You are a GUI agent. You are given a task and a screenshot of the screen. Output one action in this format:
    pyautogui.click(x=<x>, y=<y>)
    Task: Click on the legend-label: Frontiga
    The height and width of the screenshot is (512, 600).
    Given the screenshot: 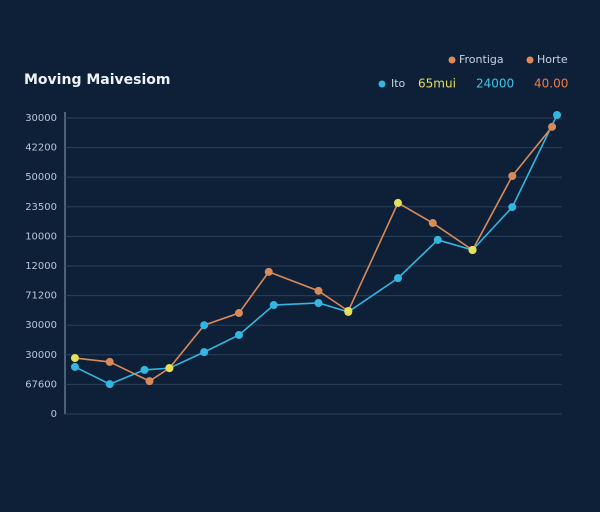 What is the action you would take?
    pyautogui.click(x=481, y=59)
    